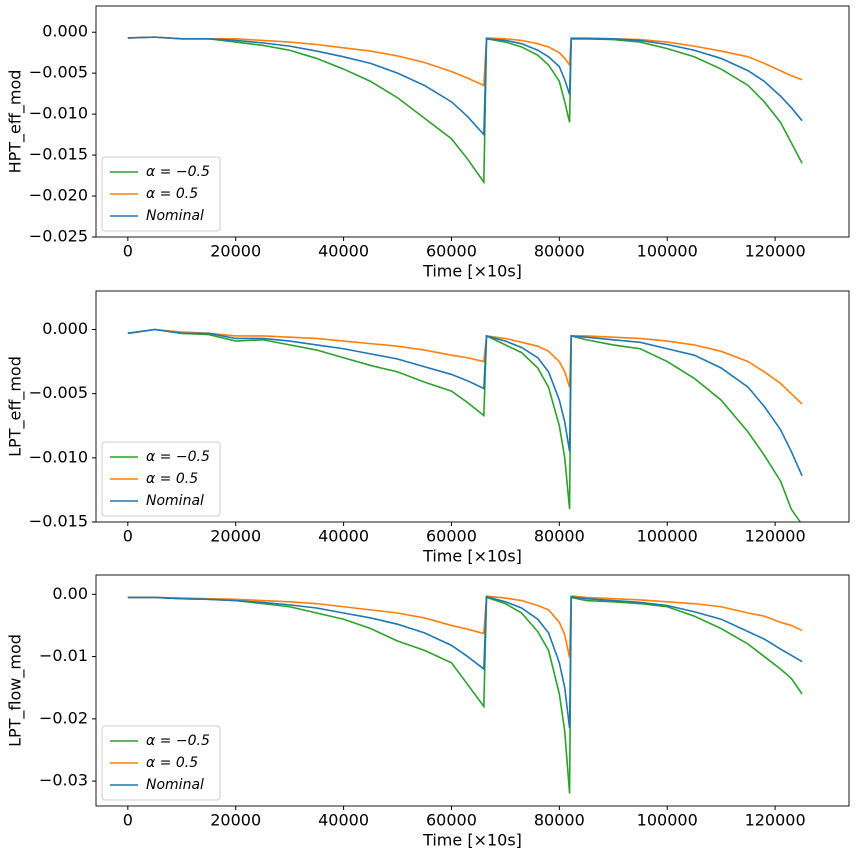 The image size is (856, 856). I want to click on y-axis-label: LPT_eff_mod, so click(16, 406).